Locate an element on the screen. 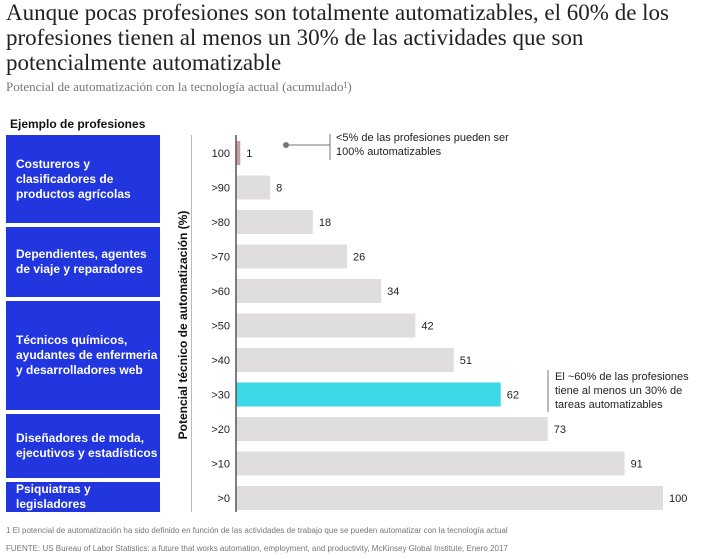  data-label: 51 is located at coordinates (466, 361).